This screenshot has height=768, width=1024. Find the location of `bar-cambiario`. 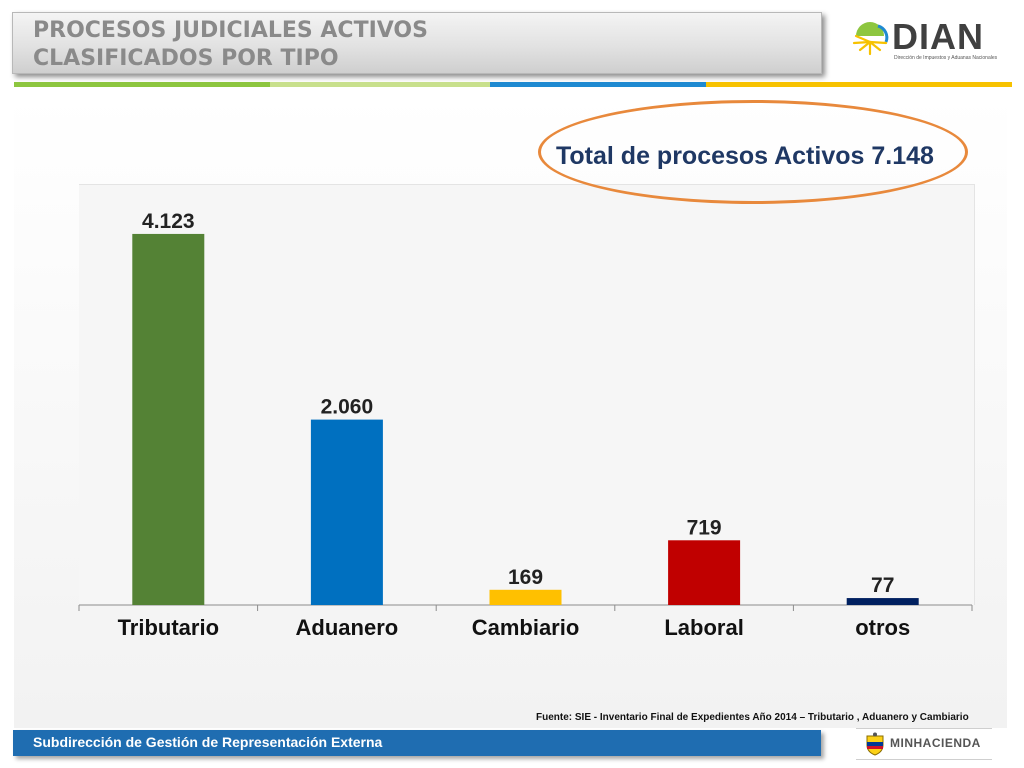

bar-cambiario is located at coordinates (525, 597).